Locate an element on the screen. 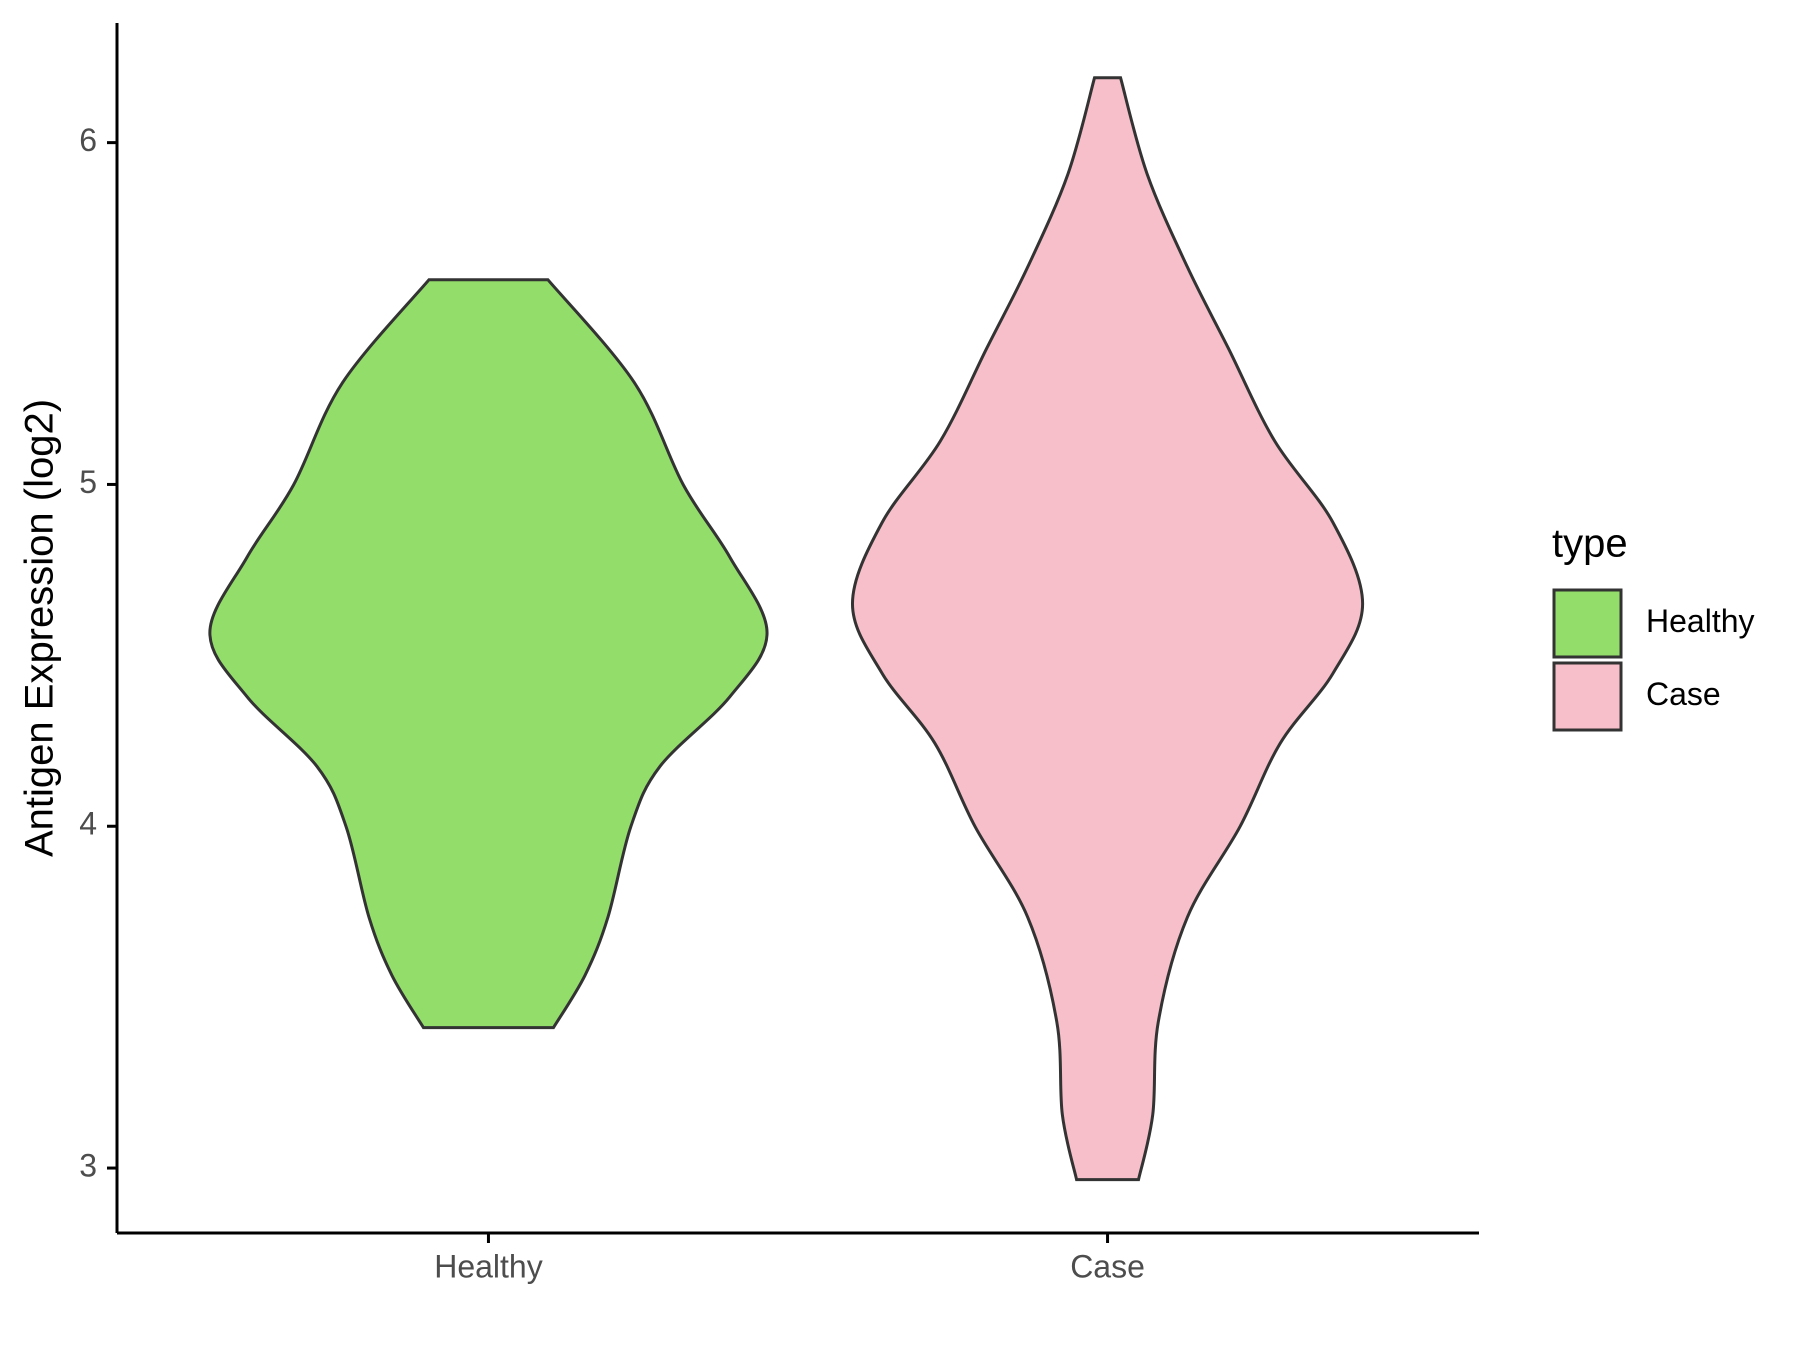 Image resolution: width=1800 pixels, height=1350 pixels. y-tick-label: 5 is located at coordinates (88, 482).